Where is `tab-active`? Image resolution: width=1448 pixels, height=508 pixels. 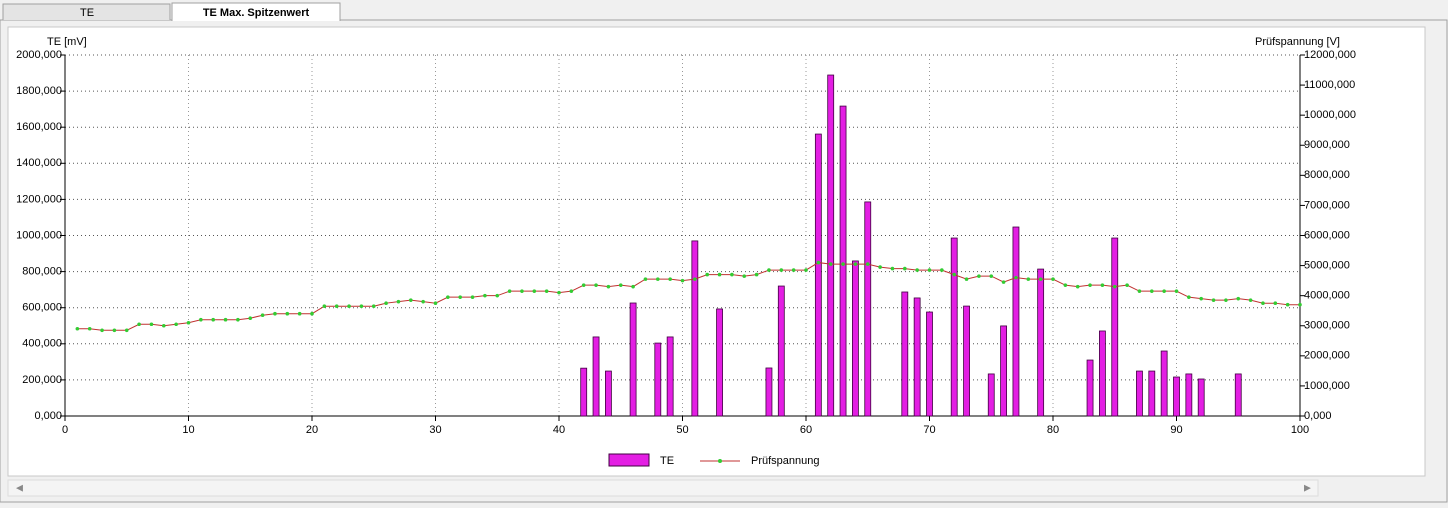
tab-active is located at coordinates (256, 11).